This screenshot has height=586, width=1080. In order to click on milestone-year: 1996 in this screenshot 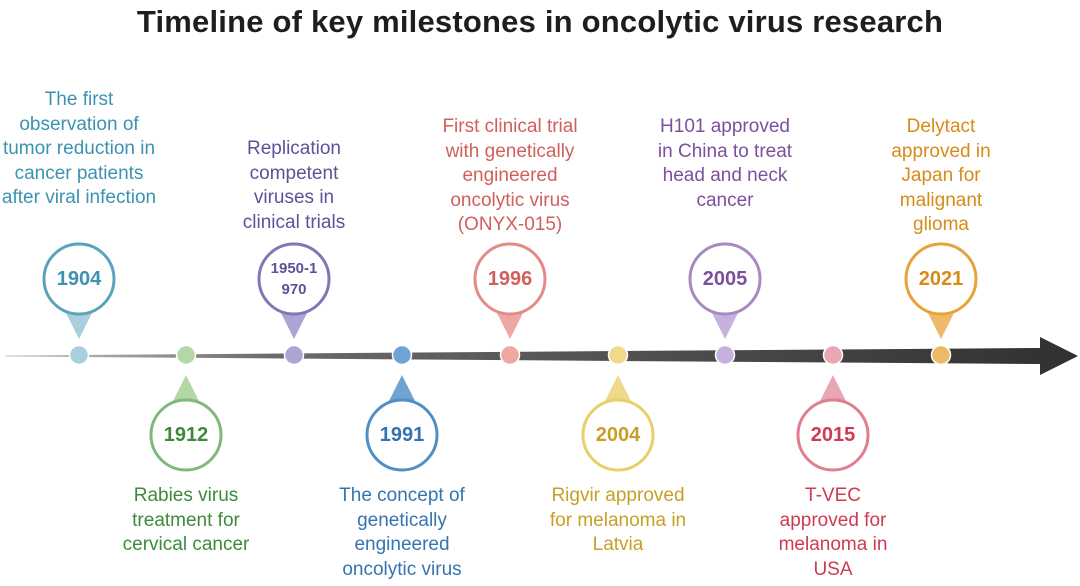, I will do `click(510, 279)`.